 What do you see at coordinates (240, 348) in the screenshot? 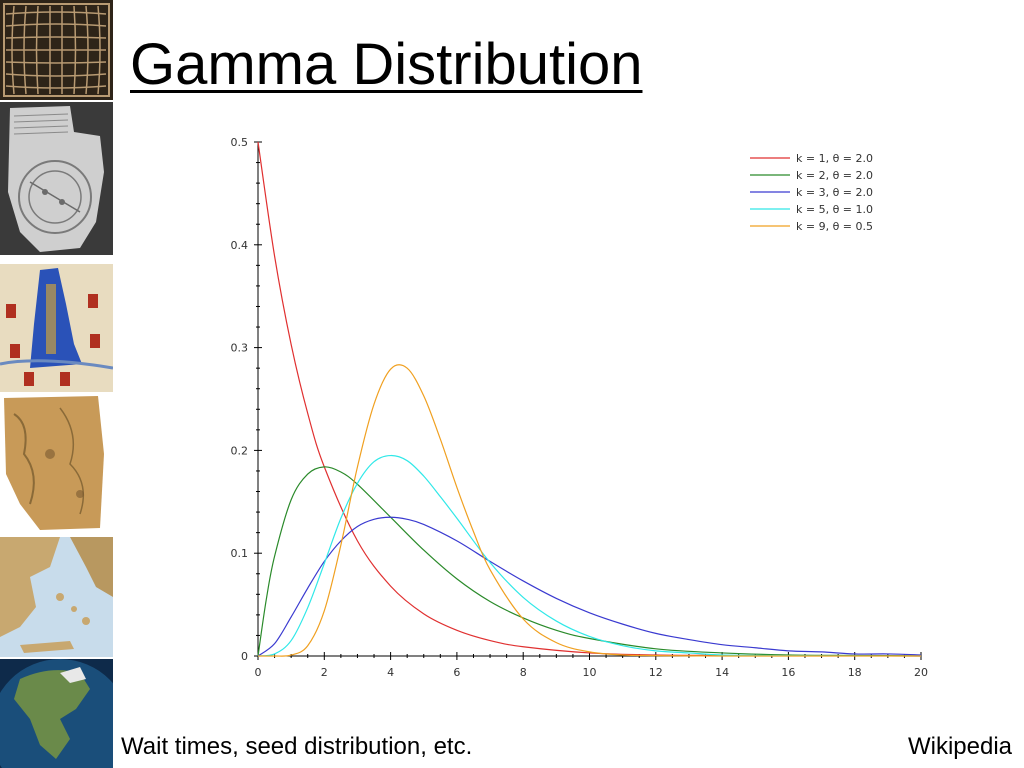
I see `y-tick-label: 0.3` at bounding box center [240, 348].